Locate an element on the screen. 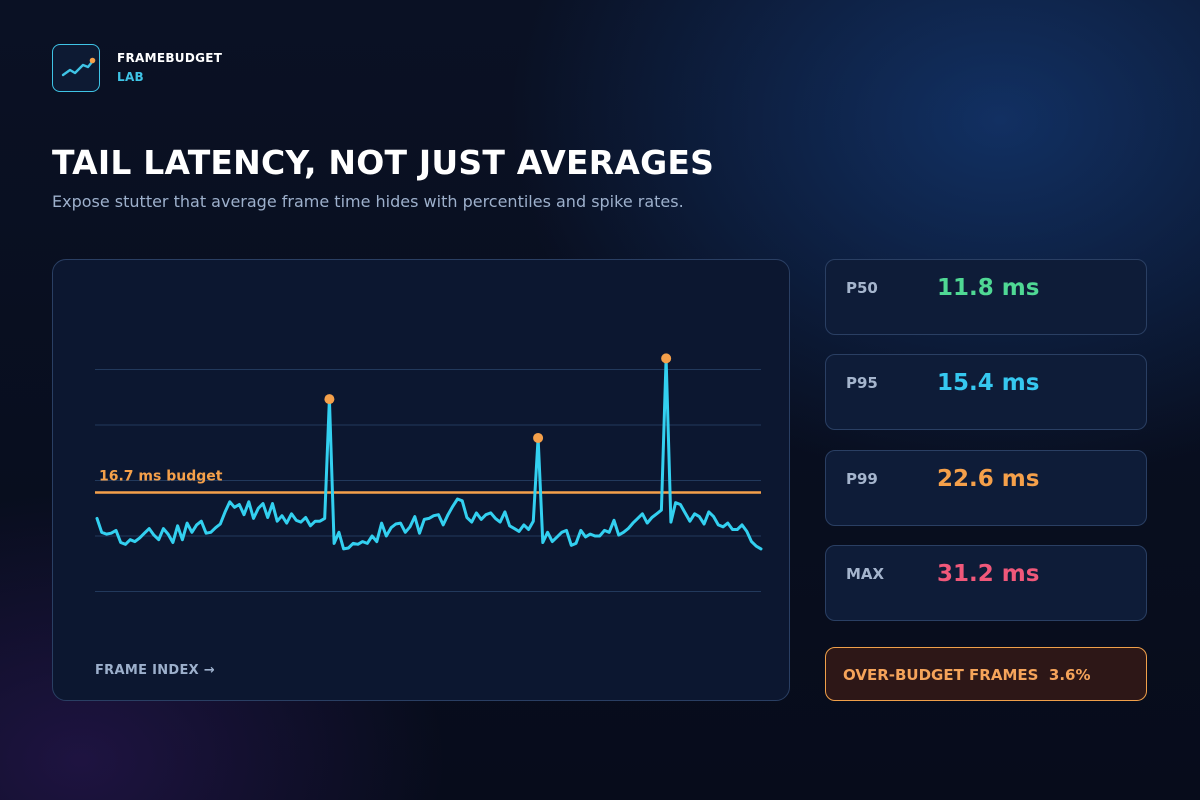  trend-line-icon is located at coordinates (78, 67).